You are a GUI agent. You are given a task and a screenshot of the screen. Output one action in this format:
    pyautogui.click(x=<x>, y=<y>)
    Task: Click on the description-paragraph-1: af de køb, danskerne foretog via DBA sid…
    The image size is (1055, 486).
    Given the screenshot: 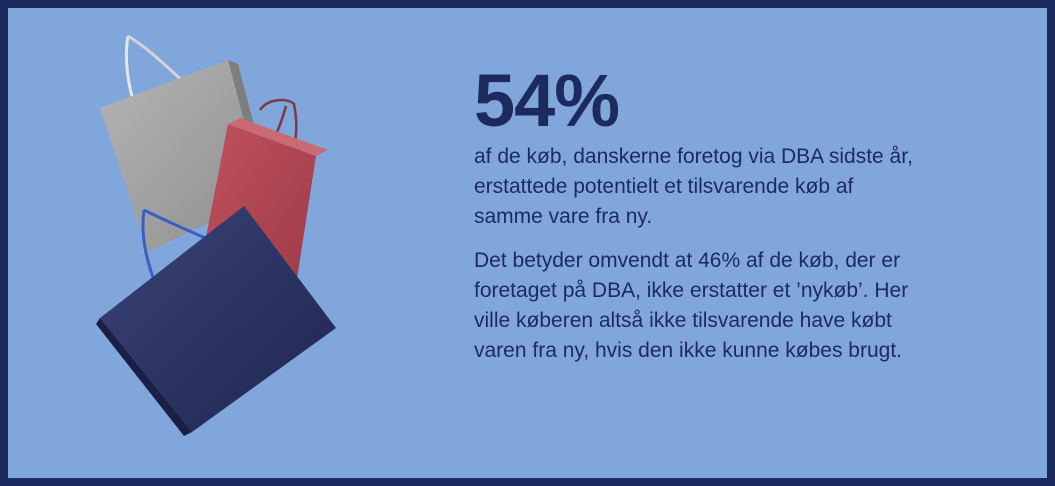 What is the action you would take?
    pyautogui.click(x=693, y=186)
    